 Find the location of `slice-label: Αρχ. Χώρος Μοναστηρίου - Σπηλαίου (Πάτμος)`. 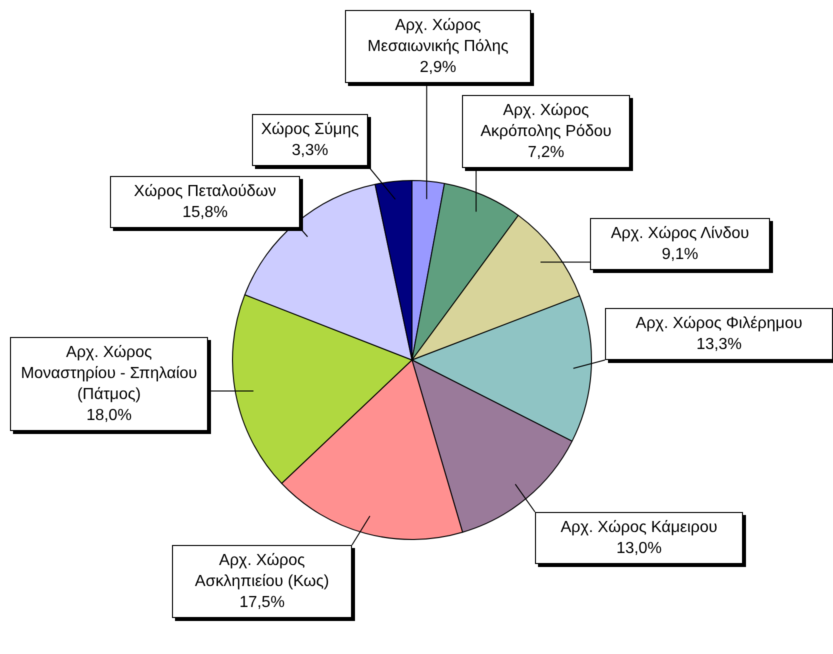

slice-label: Αρχ. Χώρος Μοναστηρίου - Σπηλαίου (Πάτμος) is located at coordinates (109, 374).